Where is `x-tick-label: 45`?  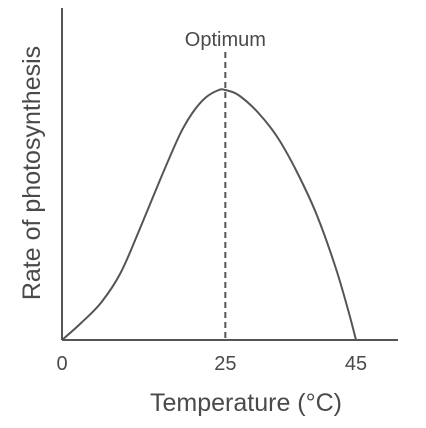 x-tick-label: 45 is located at coordinates (356, 364).